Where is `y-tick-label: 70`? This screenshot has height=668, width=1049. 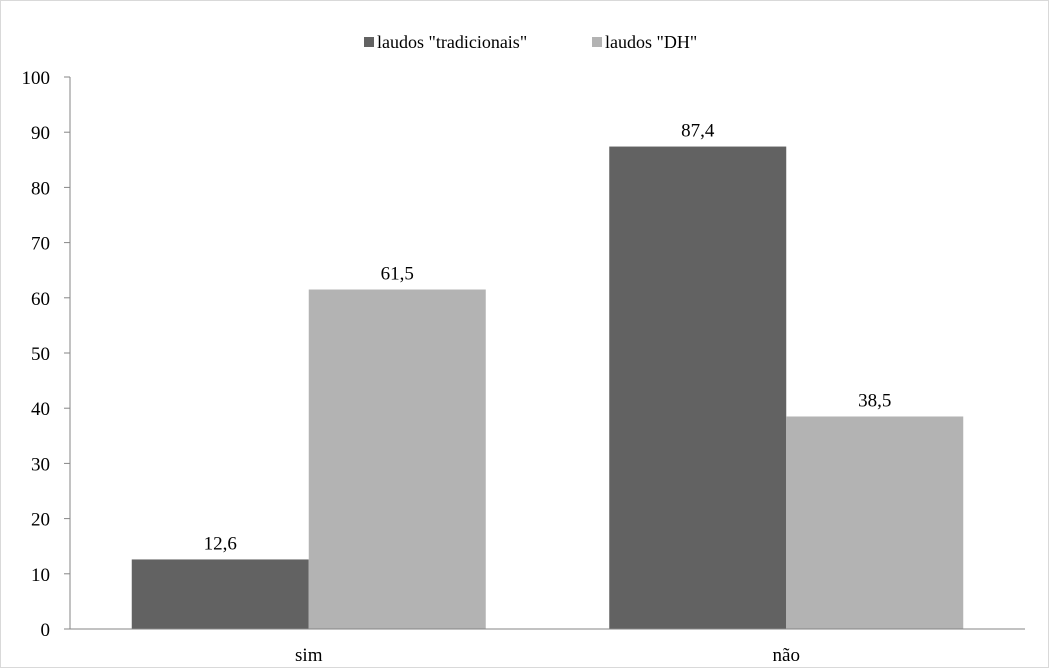 y-tick-label: 70 is located at coordinates (40, 244).